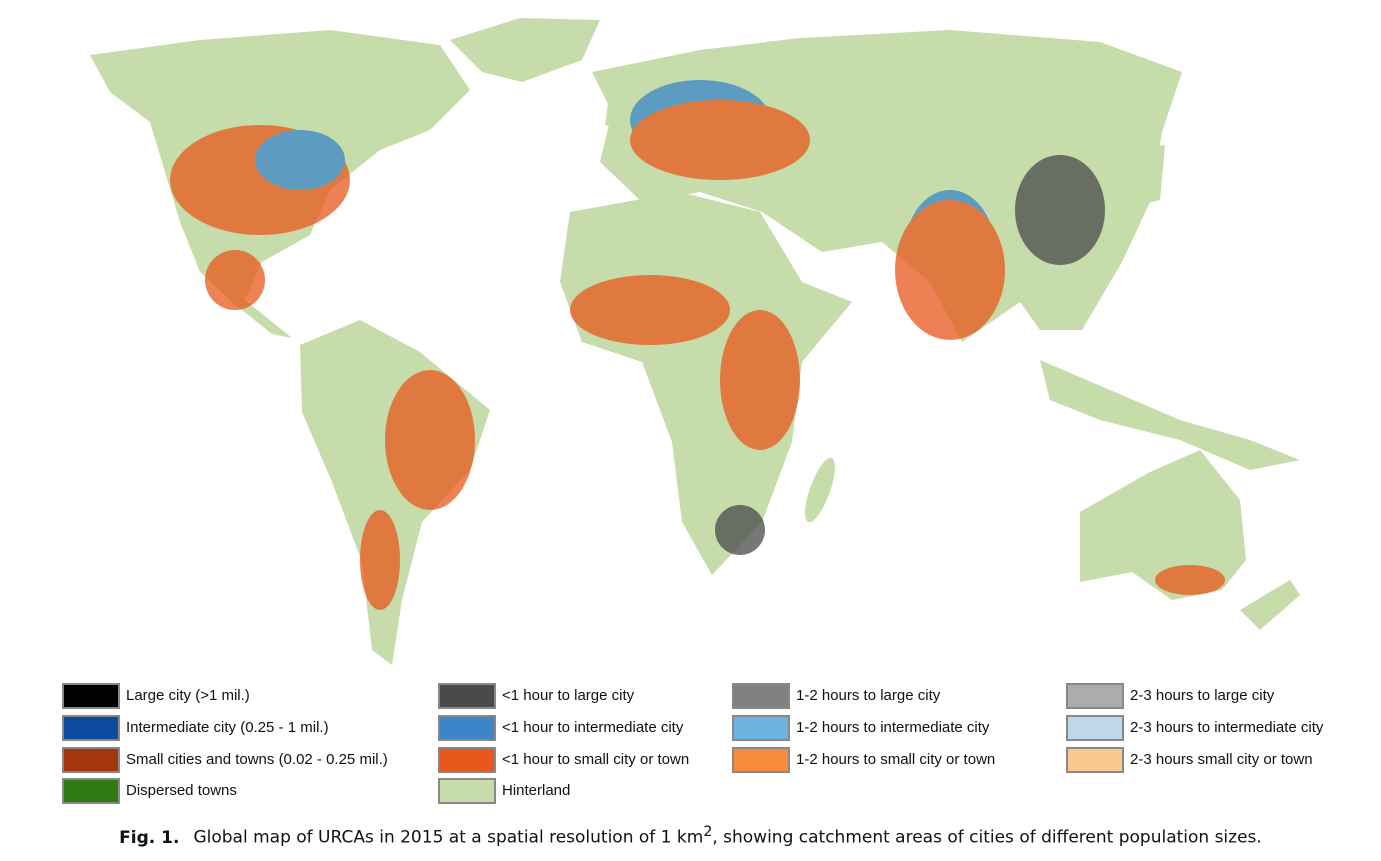 The height and width of the screenshot is (861, 1381). Describe the element at coordinates (568, 695) in the screenshot. I see `legend-label: <1 hour to large city` at that location.